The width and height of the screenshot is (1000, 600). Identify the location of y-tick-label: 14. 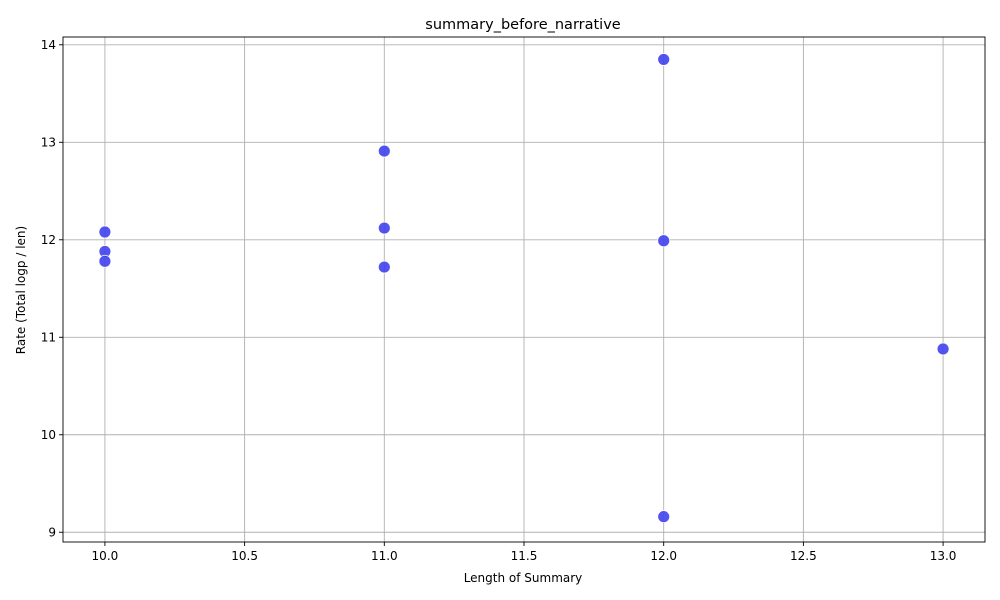
(48, 45).